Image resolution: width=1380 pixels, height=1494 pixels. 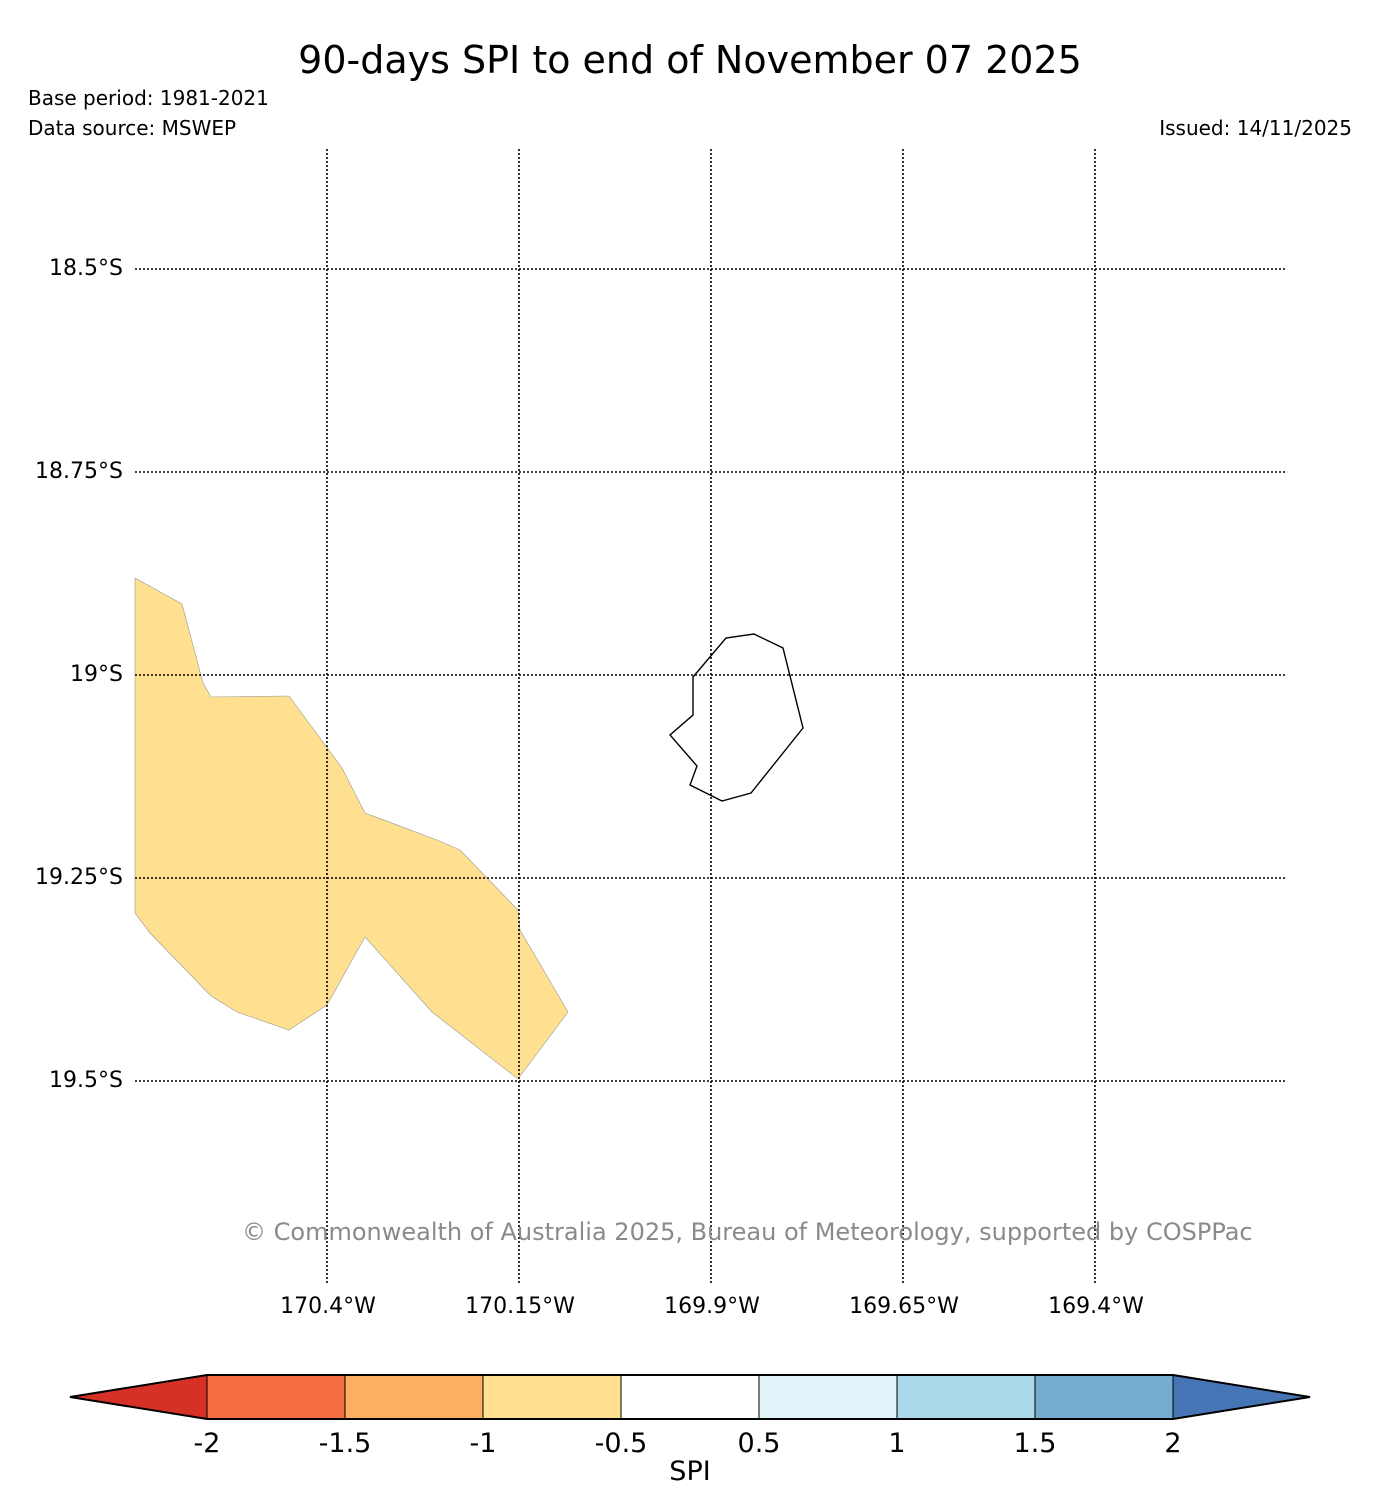 What do you see at coordinates (79, 877) in the screenshot?
I see `lat-label-19-25: 19.25°S` at bounding box center [79, 877].